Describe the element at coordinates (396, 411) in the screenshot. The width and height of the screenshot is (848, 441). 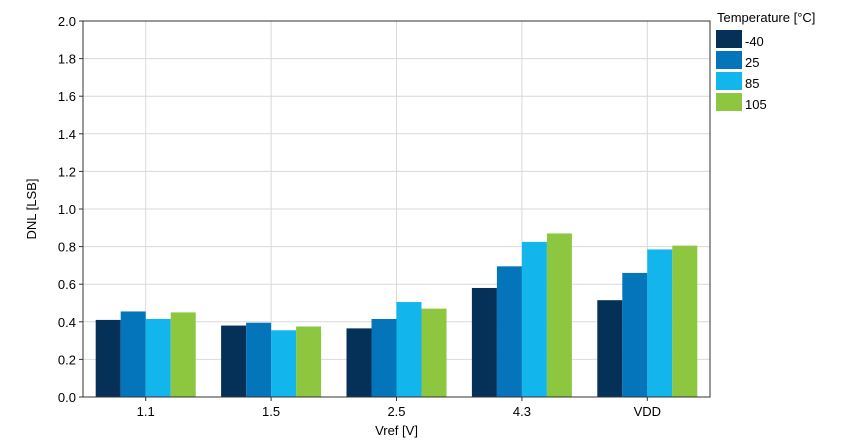
I see `x-tick-label: 2.5` at that location.